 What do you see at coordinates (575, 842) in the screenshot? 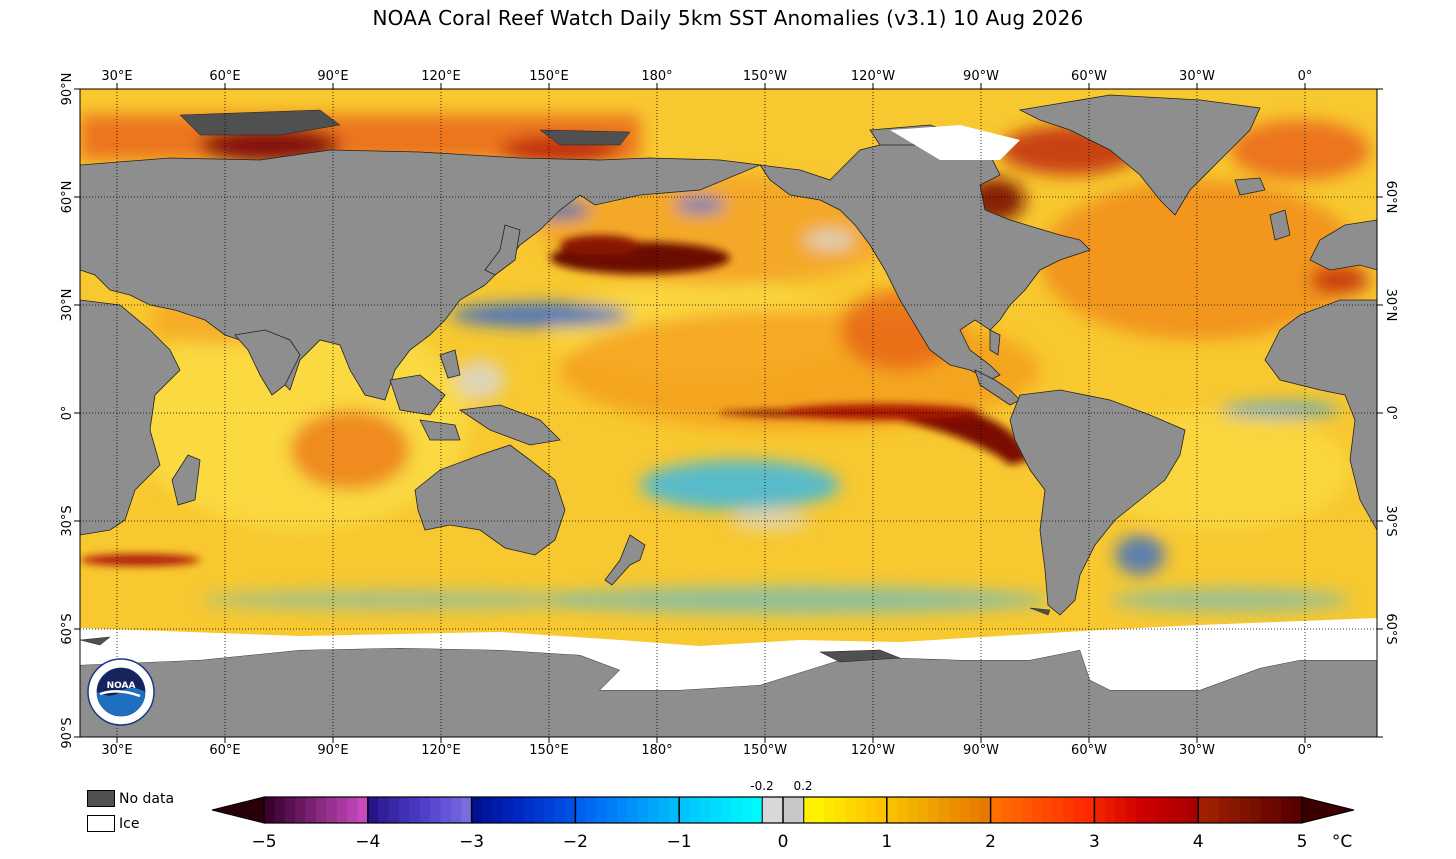
I see `cb-tick-label: −2` at bounding box center [575, 842].